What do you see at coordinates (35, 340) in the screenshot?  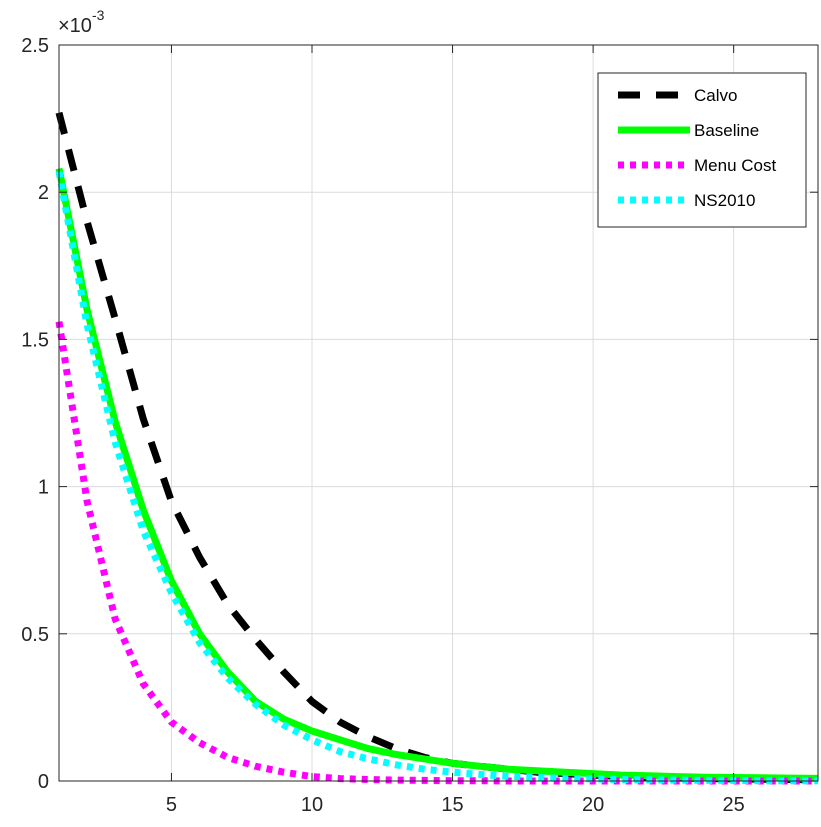 I see `y-tick-label: 1.5` at bounding box center [35, 340].